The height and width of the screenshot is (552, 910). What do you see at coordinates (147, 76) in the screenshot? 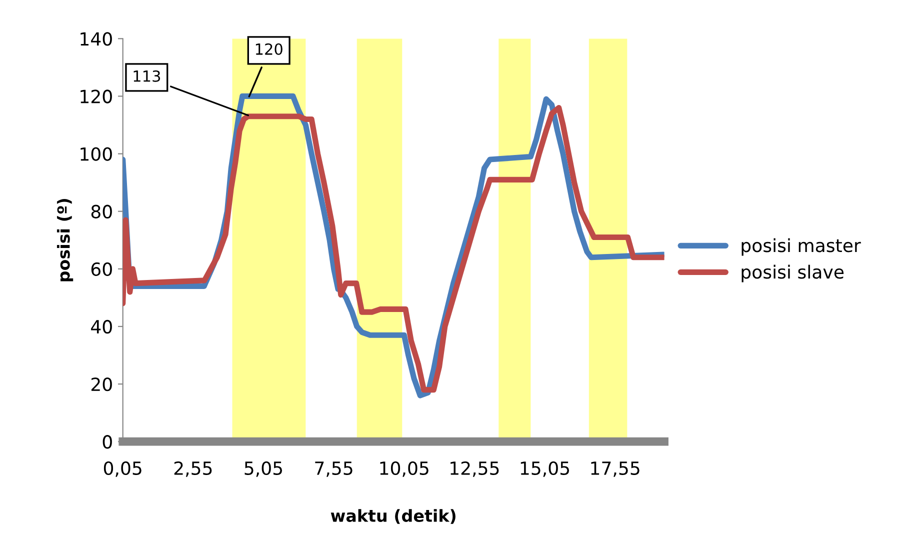
I see `annotation: 113` at bounding box center [147, 76].